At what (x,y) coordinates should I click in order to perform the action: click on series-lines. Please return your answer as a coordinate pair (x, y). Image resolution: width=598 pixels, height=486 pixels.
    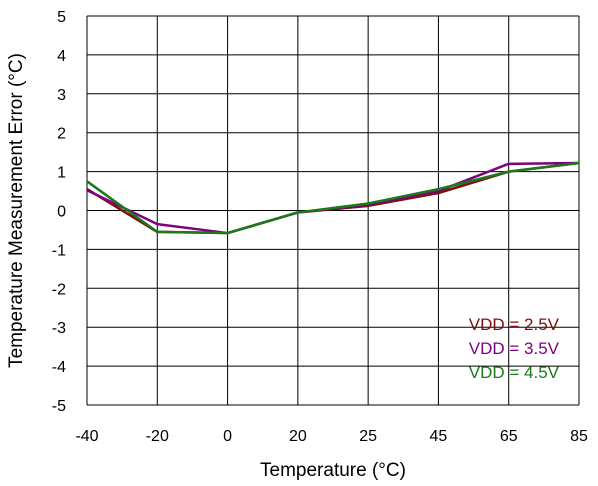
    Looking at the image, I should click on (333, 198).